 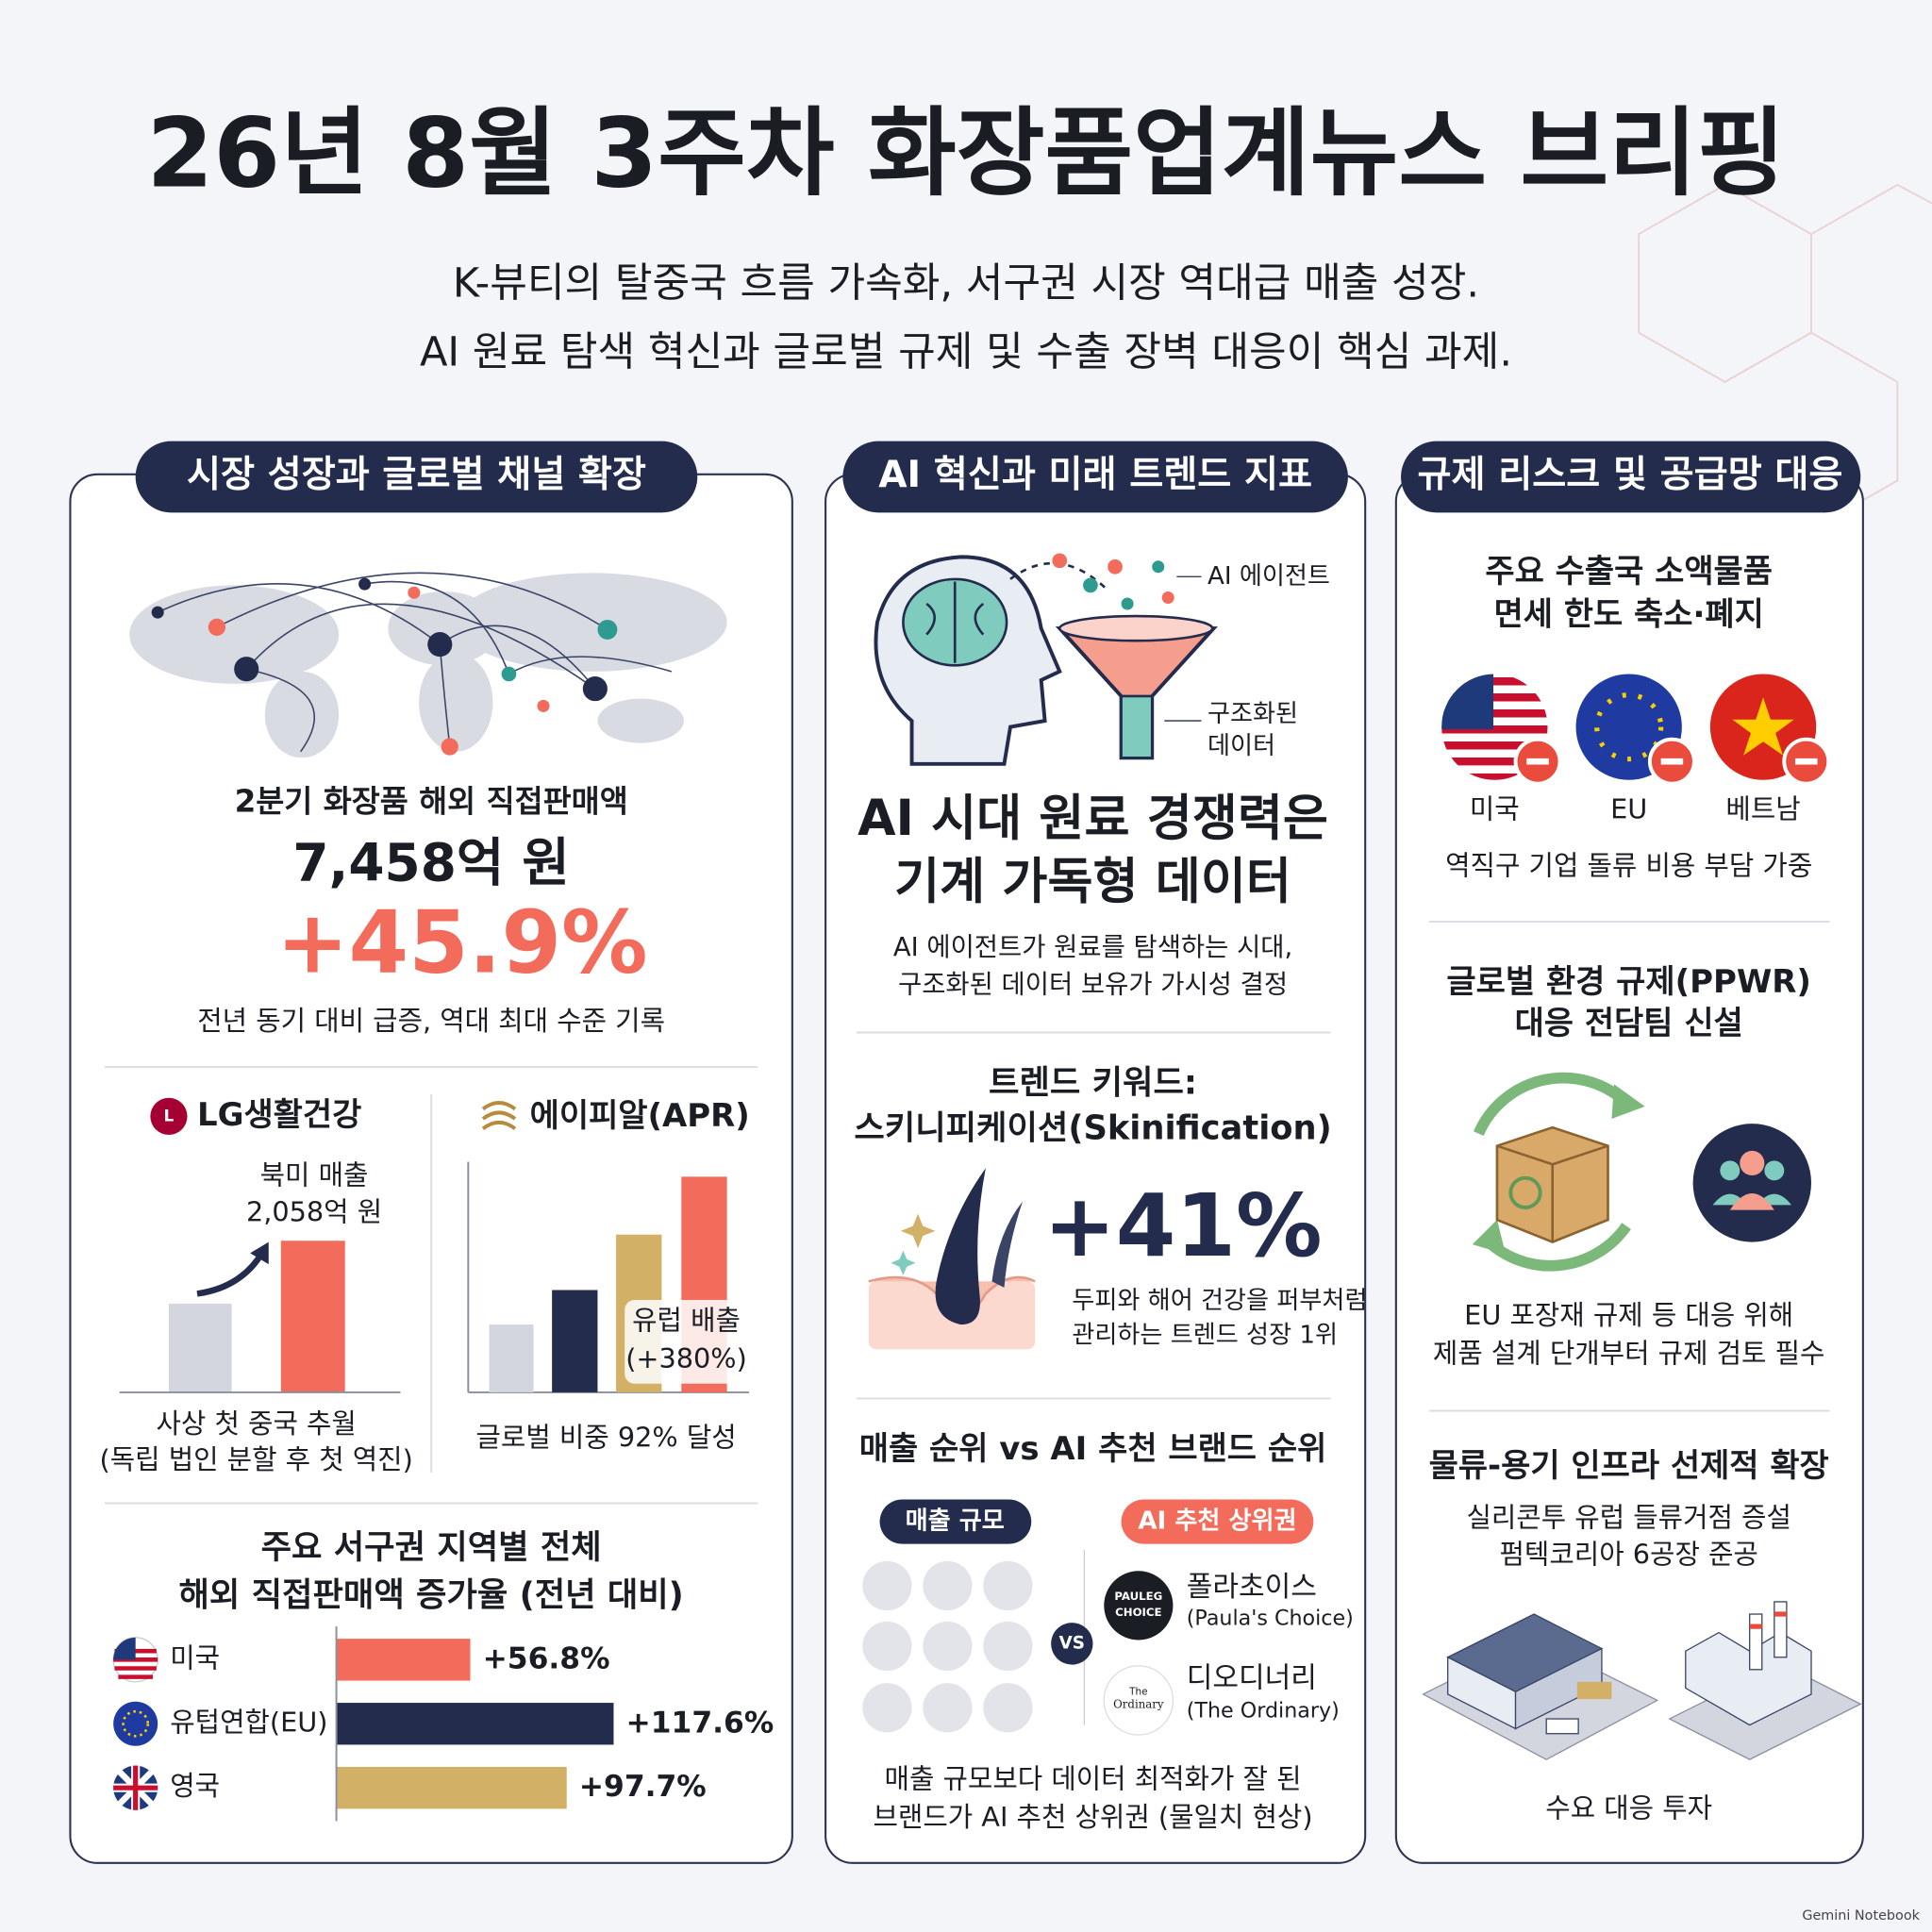 What do you see at coordinates (431, 1596) in the screenshot?
I see `chart-title: 해외 직접판매액 증가율 (전년 대비)` at bounding box center [431, 1596].